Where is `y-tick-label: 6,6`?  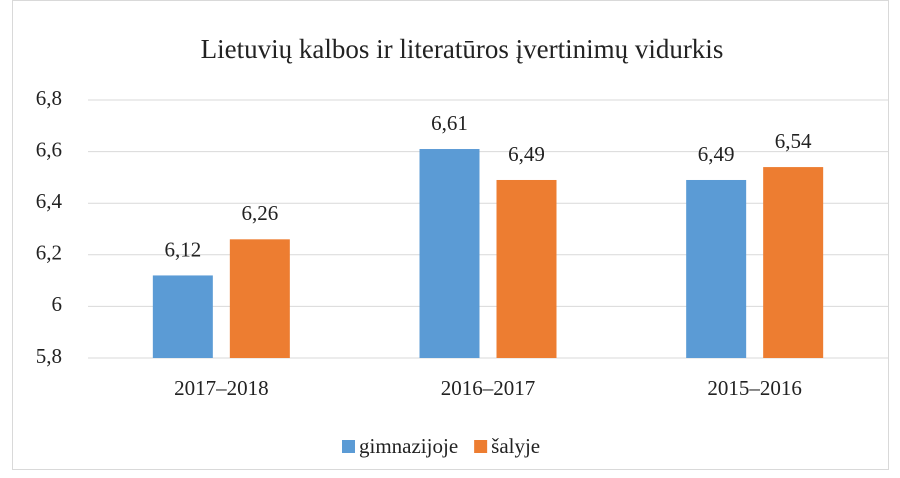
y-tick-label: 6,6 is located at coordinates (49, 149).